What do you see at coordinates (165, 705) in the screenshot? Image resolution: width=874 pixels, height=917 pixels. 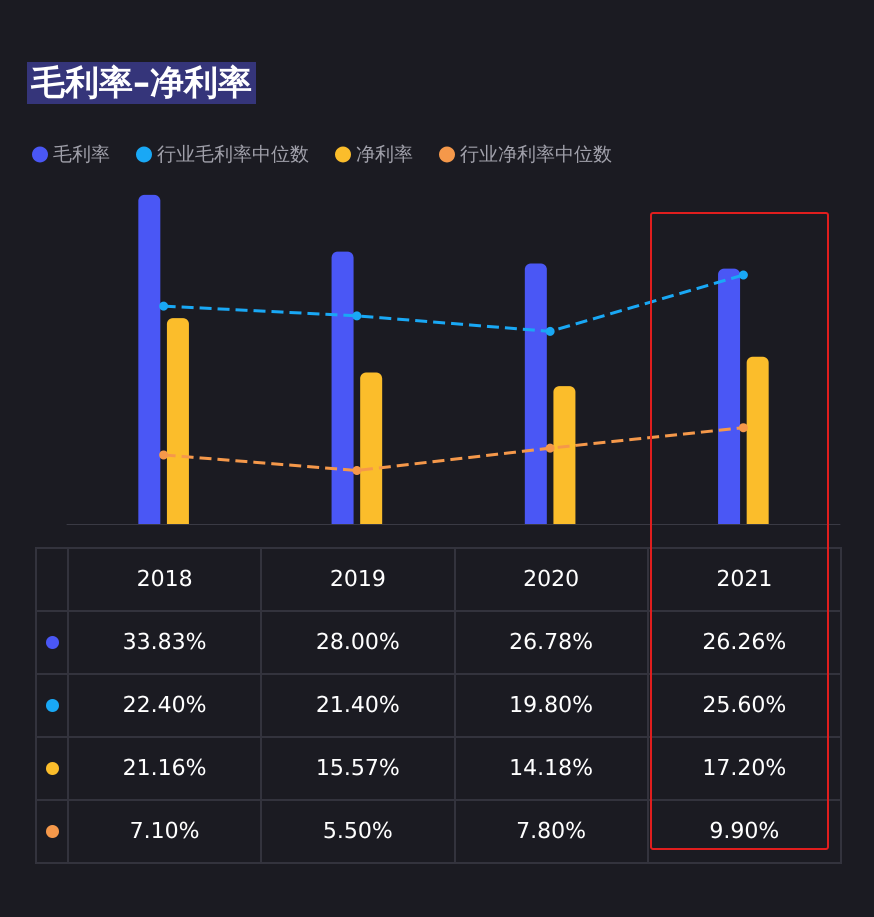 I see `data-label: 22.40%` at bounding box center [165, 705].